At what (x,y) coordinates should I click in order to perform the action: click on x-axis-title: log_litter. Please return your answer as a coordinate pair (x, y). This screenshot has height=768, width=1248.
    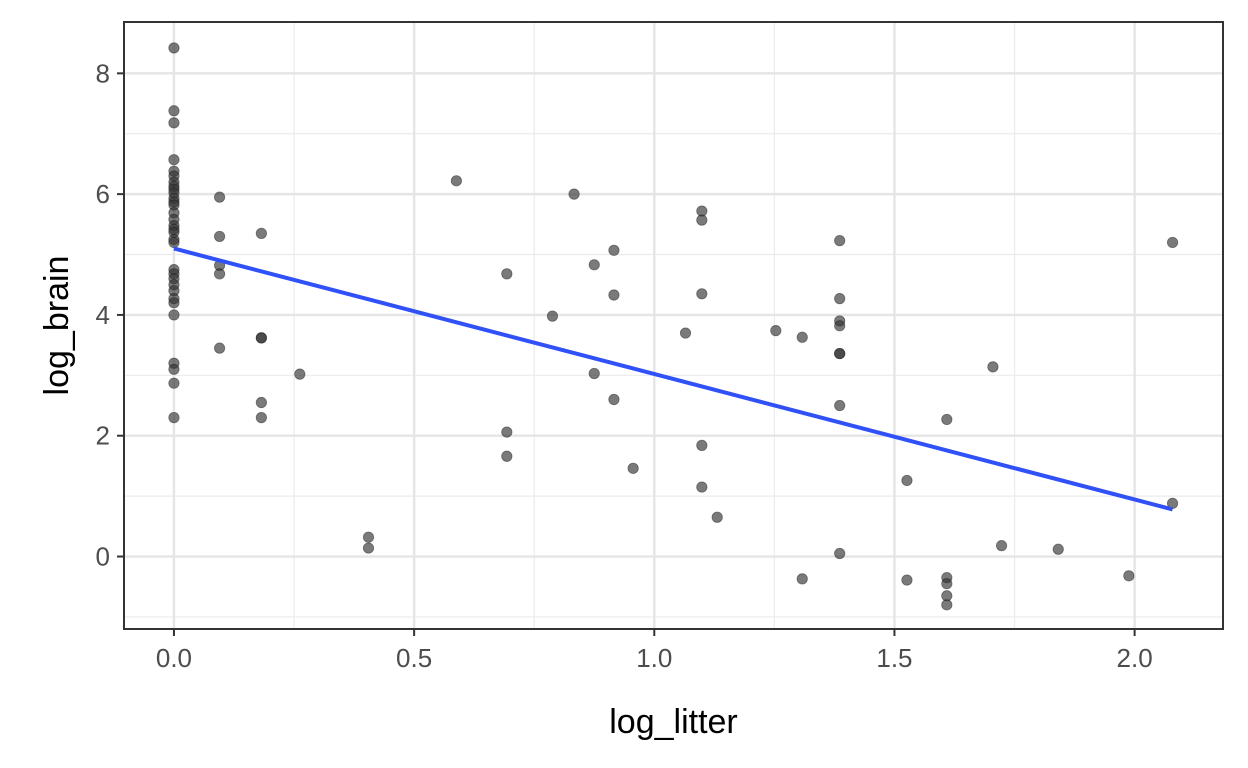
    Looking at the image, I should click on (673, 722).